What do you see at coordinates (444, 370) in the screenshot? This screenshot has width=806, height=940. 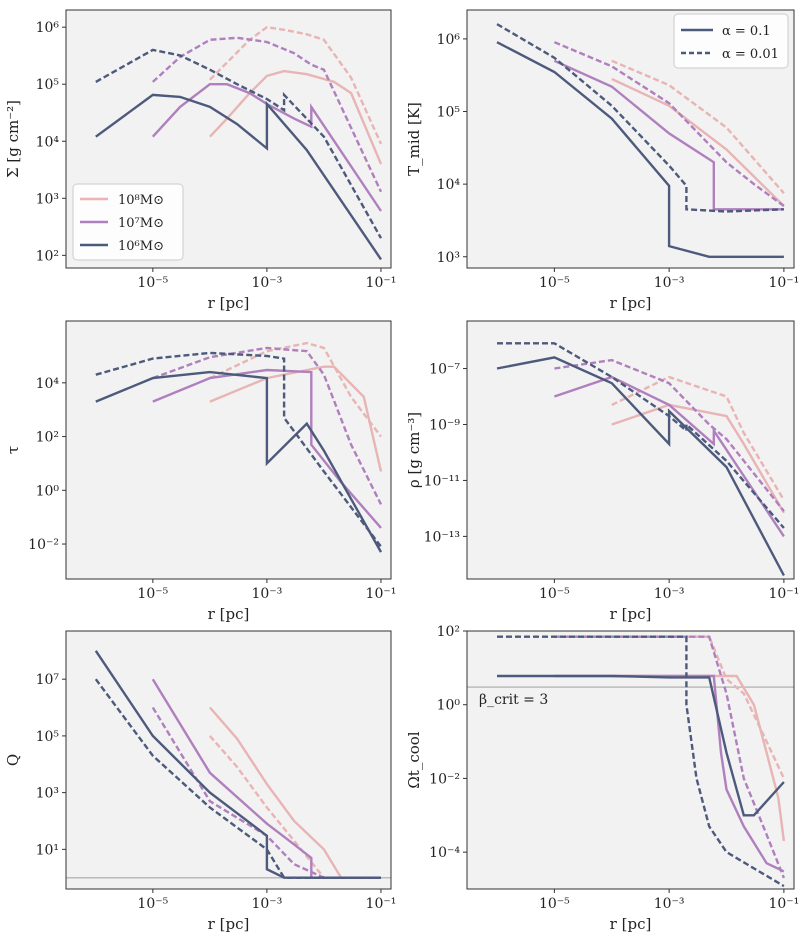 I see `y-tick-label: 10⁻⁷` at bounding box center [444, 370].